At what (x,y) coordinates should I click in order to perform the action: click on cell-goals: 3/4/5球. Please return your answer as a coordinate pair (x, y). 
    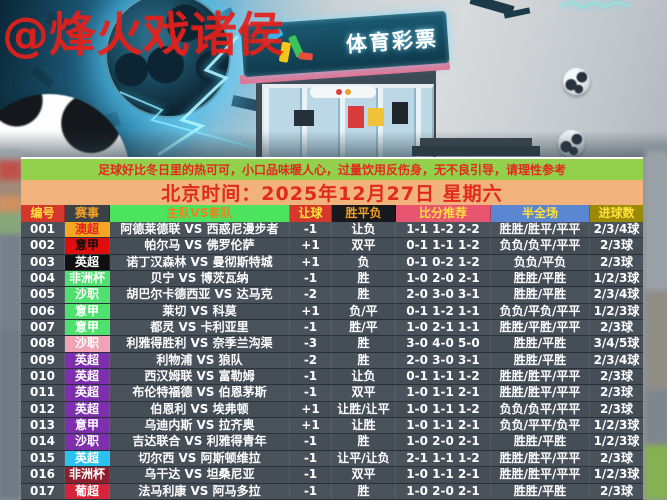
    Looking at the image, I should click on (616, 343).